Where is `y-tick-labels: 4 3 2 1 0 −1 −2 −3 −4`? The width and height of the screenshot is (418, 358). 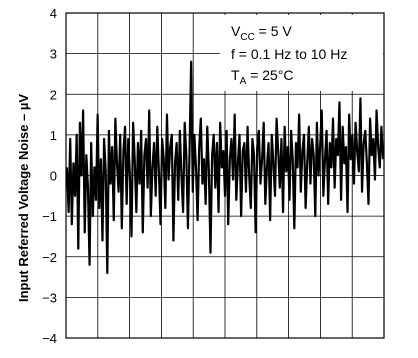 y-tick-labels: 4 3 2 1 0 −1 −2 −3 −4 is located at coordinates (49, 176).